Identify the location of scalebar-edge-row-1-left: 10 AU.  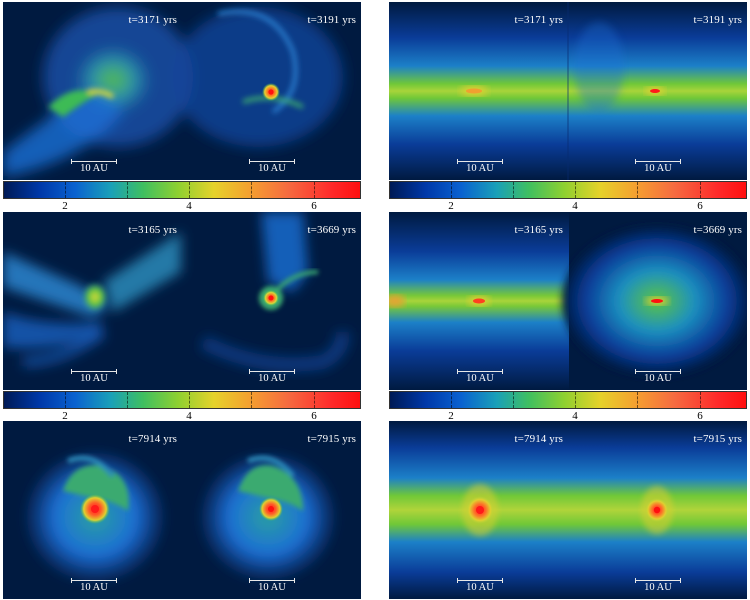
(480, 166).